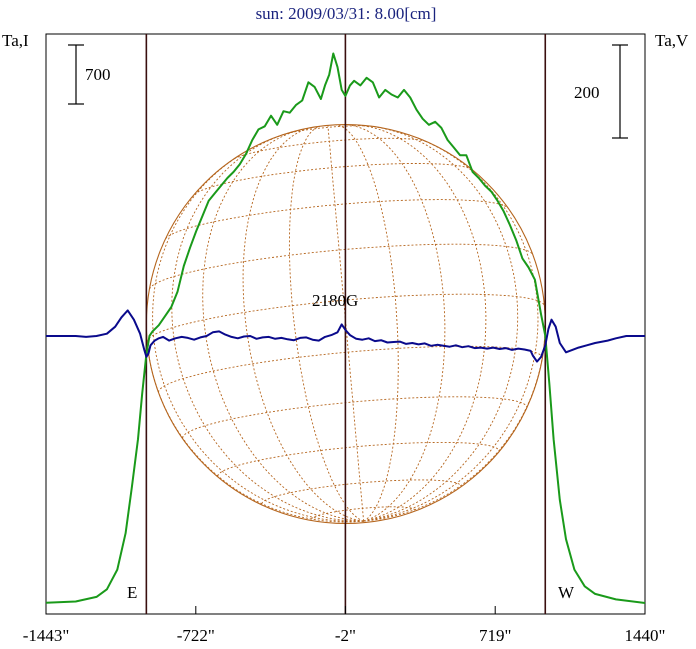 This screenshot has width=696, height=649. I want to click on polarization-series, so click(345, 336).